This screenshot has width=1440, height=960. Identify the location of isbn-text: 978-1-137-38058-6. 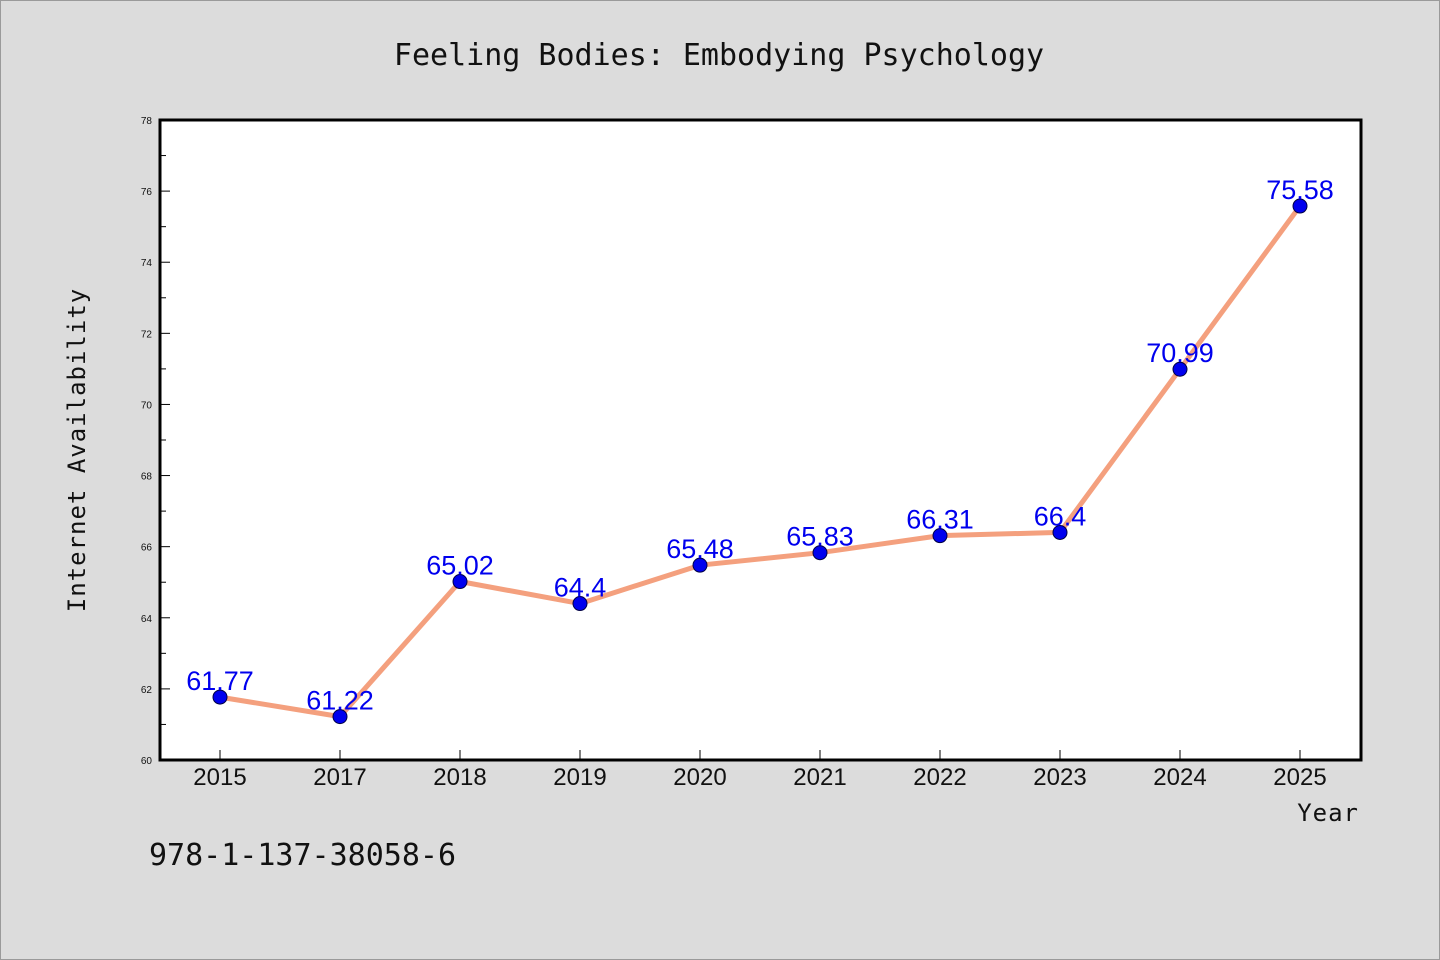
(302, 855).